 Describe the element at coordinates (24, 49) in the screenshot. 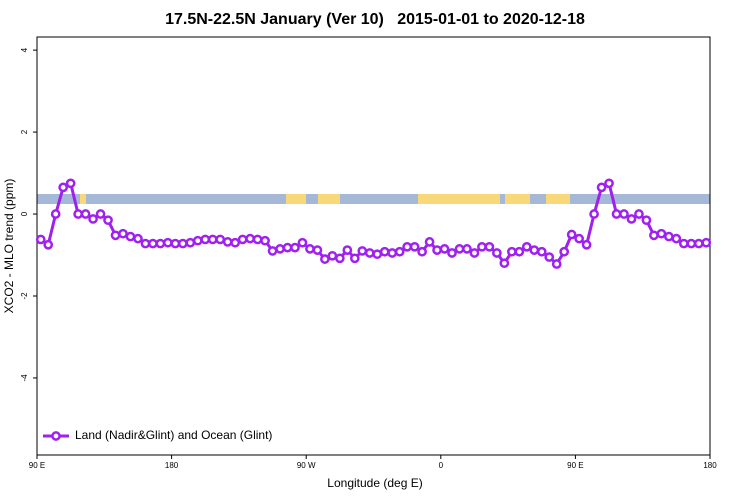

I see `y-tick-label: 4` at that location.